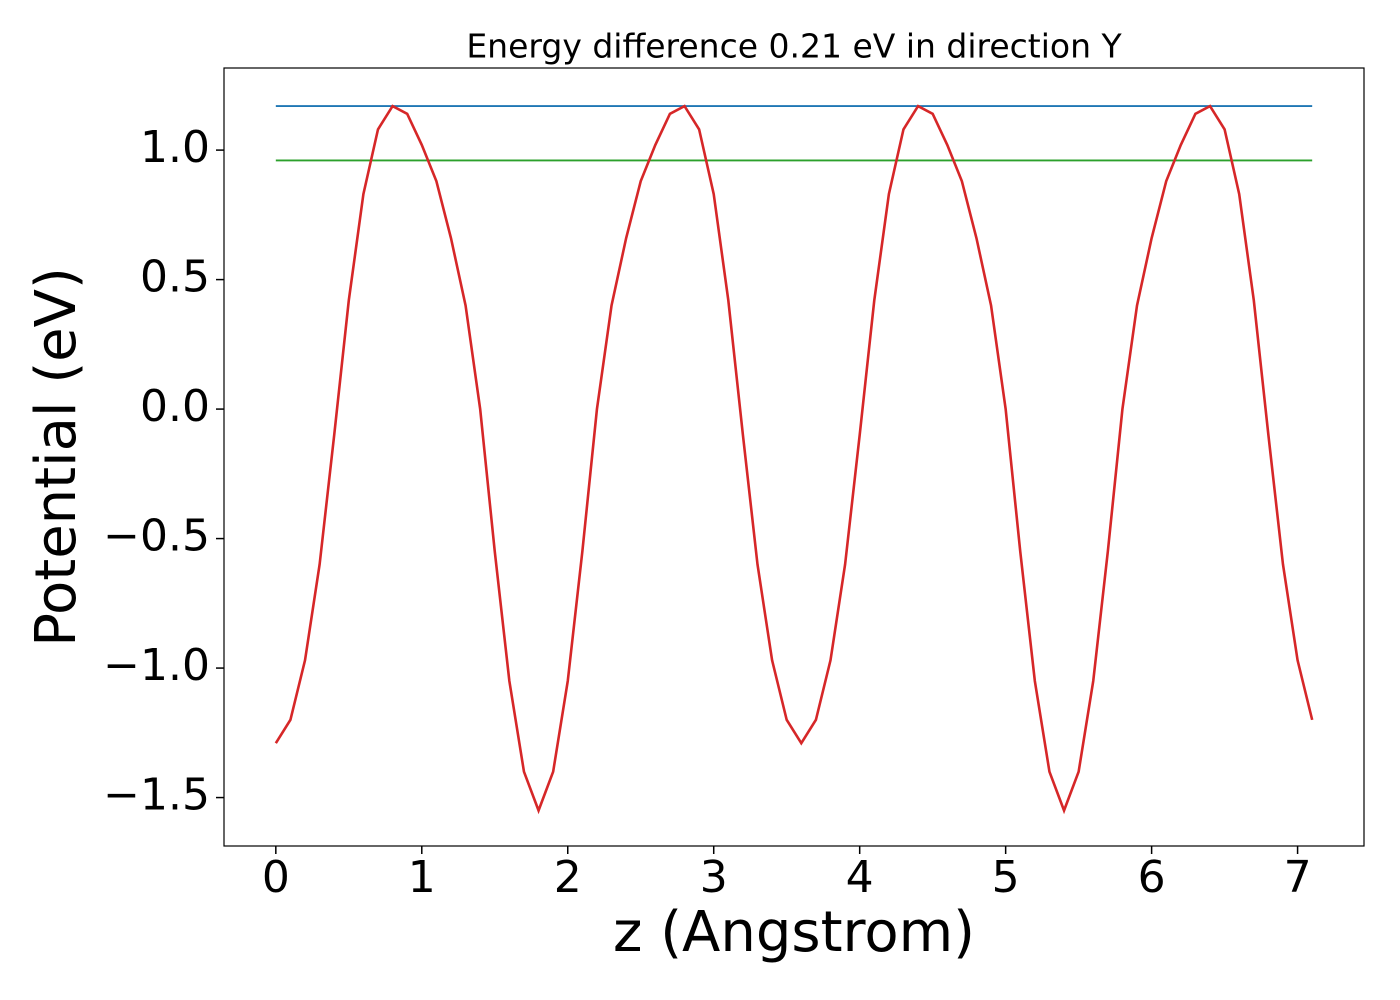 This screenshot has height=1000, width=1400. Describe the element at coordinates (156, 795) in the screenshot. I see `y-tick-label: −1.5` at that location.